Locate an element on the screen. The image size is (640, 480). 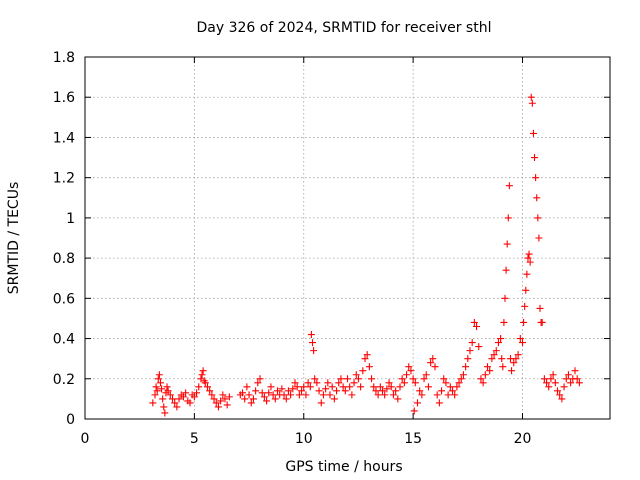
y-tick-label: 0 is located at coordinates (70, 420).